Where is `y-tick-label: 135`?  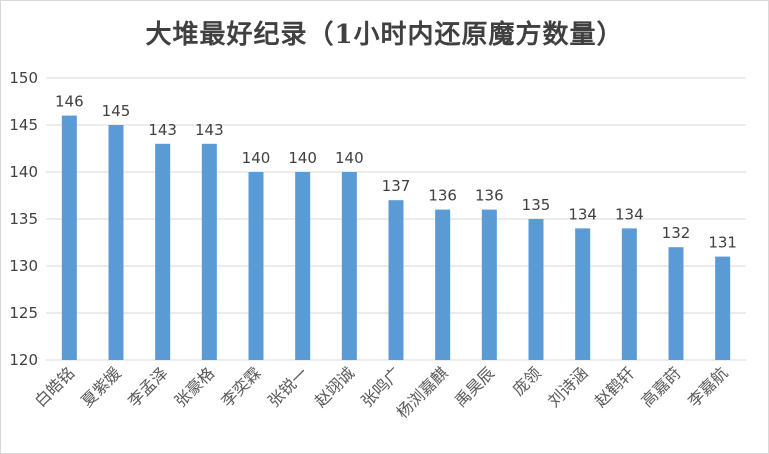
y-tick-label: 135 is located at coordinates (23, 219).